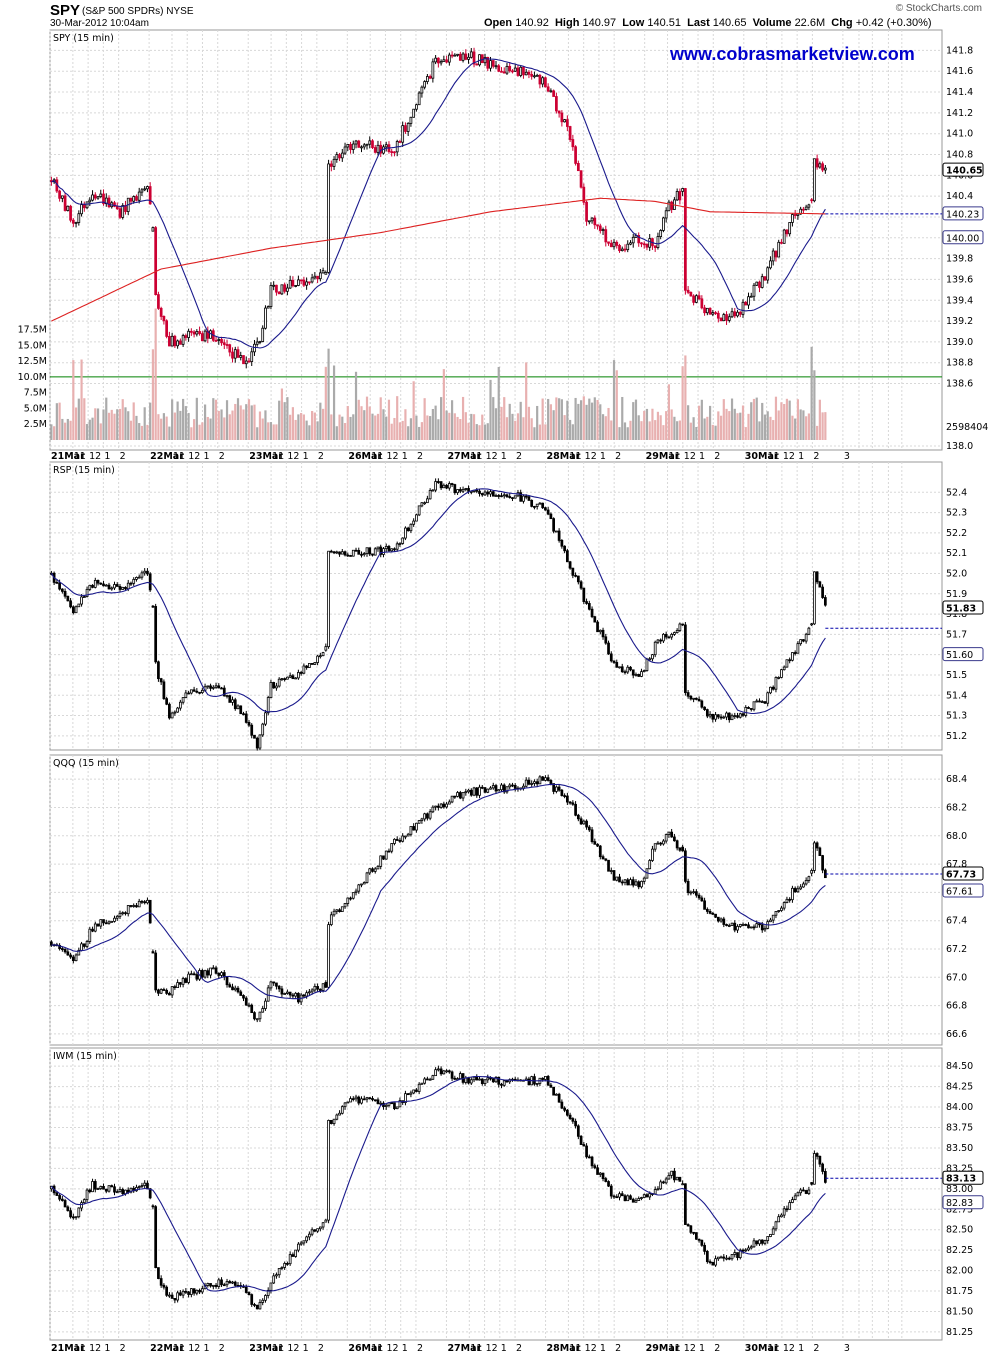 This screenshot has height=1357, width=990. What do you see at coordinates (32, 361) in the screenshot?
I see `volume-tick-label: 12.5M` at bounding box center [32, 361].